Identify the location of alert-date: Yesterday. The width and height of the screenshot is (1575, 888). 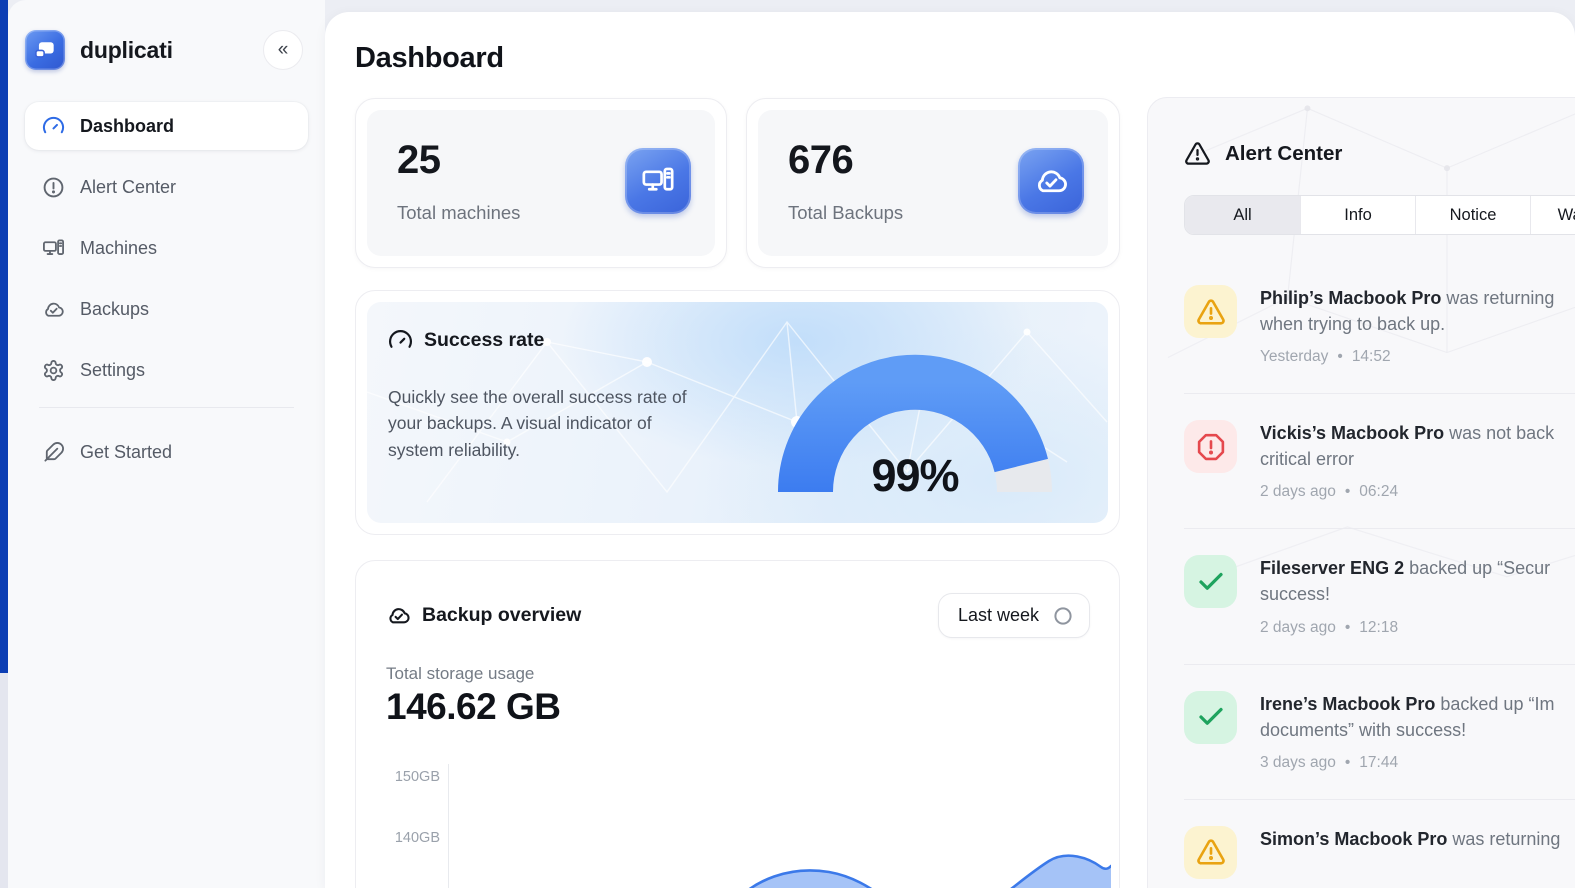
(1294, 357).